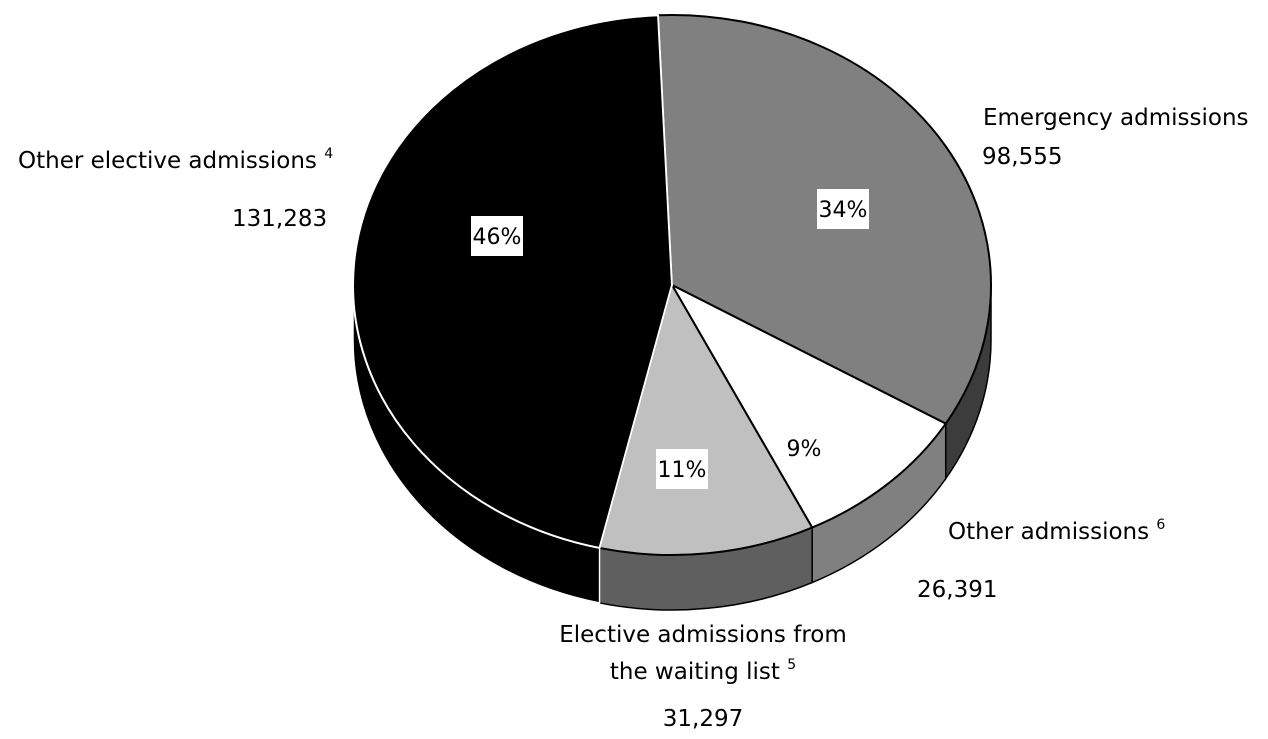 Image resolution: width=1268 pixels, height=739 pixels. Describe the element at coordinates (1022, 157) in the screenshot. I see `slice-value-emergency: 98,555` at that location.